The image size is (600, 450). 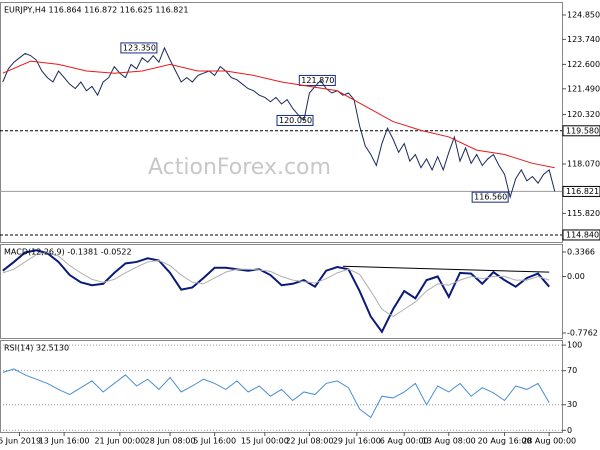 What do you see at coordinates (170, 441) in the screenshot?
I see `x-tick-label: 28 Jun 08:00` at bounding box center [170, 441].